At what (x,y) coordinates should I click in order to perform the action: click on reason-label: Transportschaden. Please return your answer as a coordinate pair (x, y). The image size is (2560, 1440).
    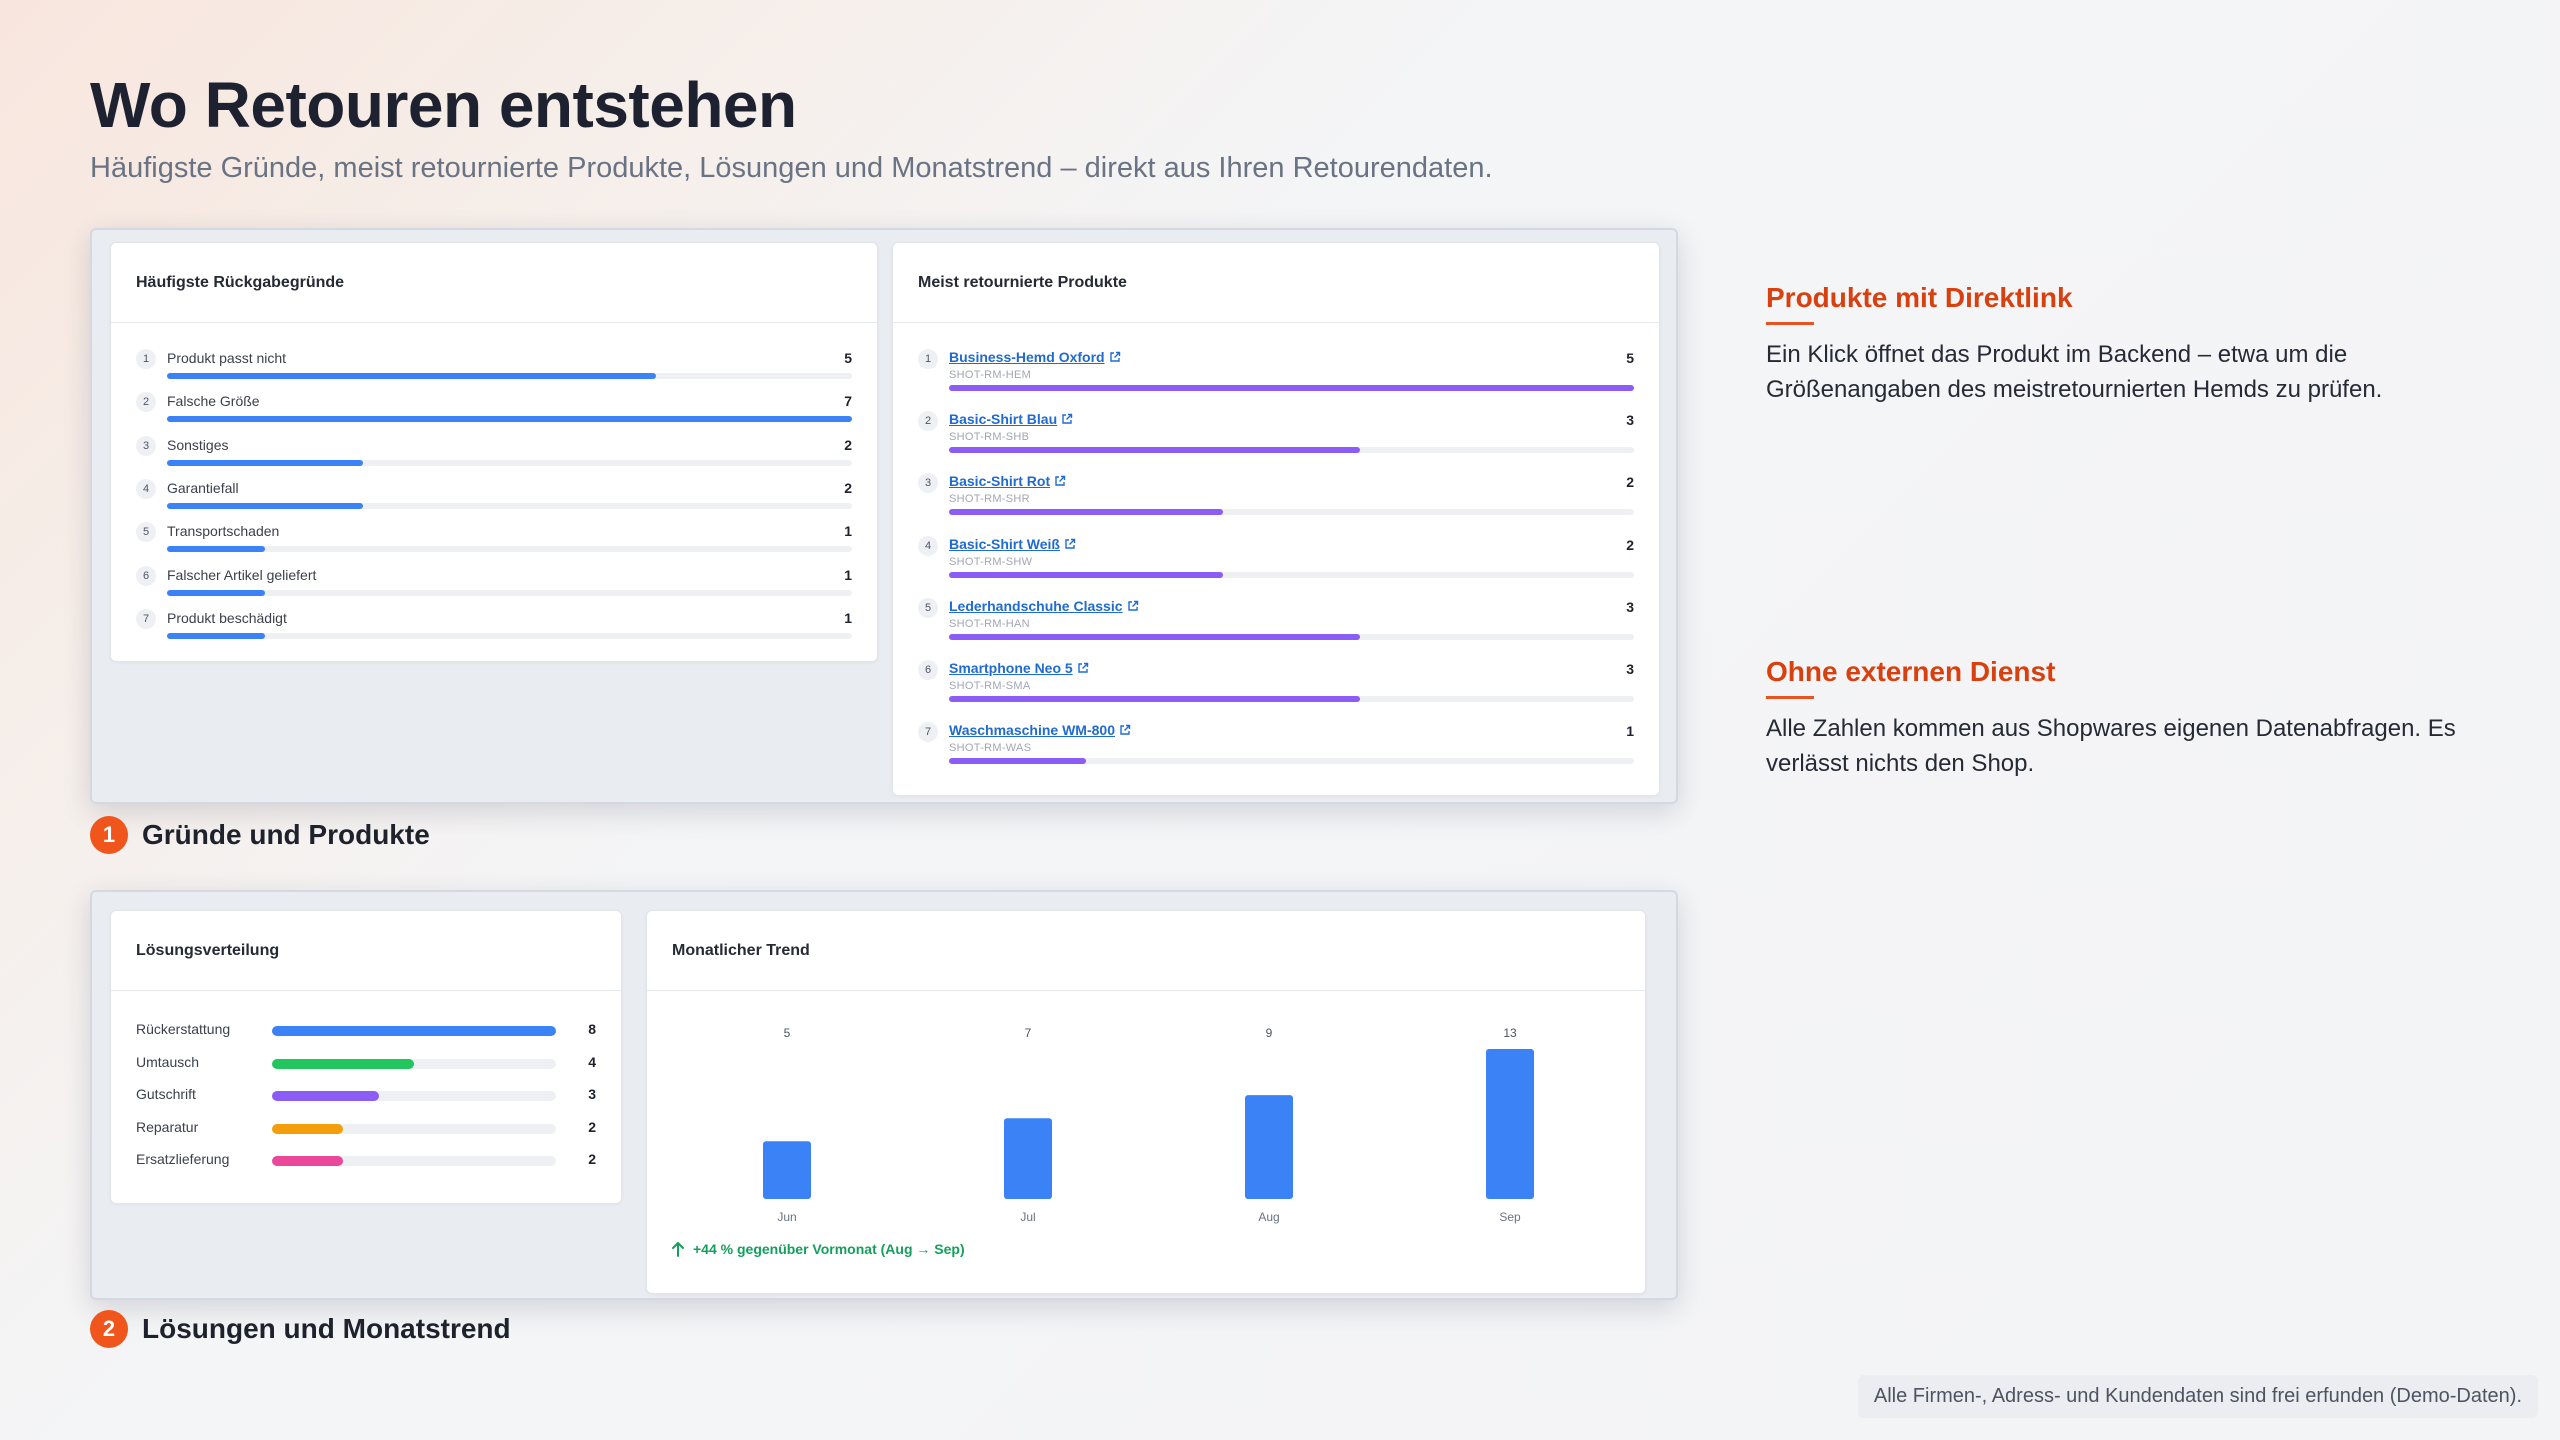
    Looking at the image, I should click on (223, 531).